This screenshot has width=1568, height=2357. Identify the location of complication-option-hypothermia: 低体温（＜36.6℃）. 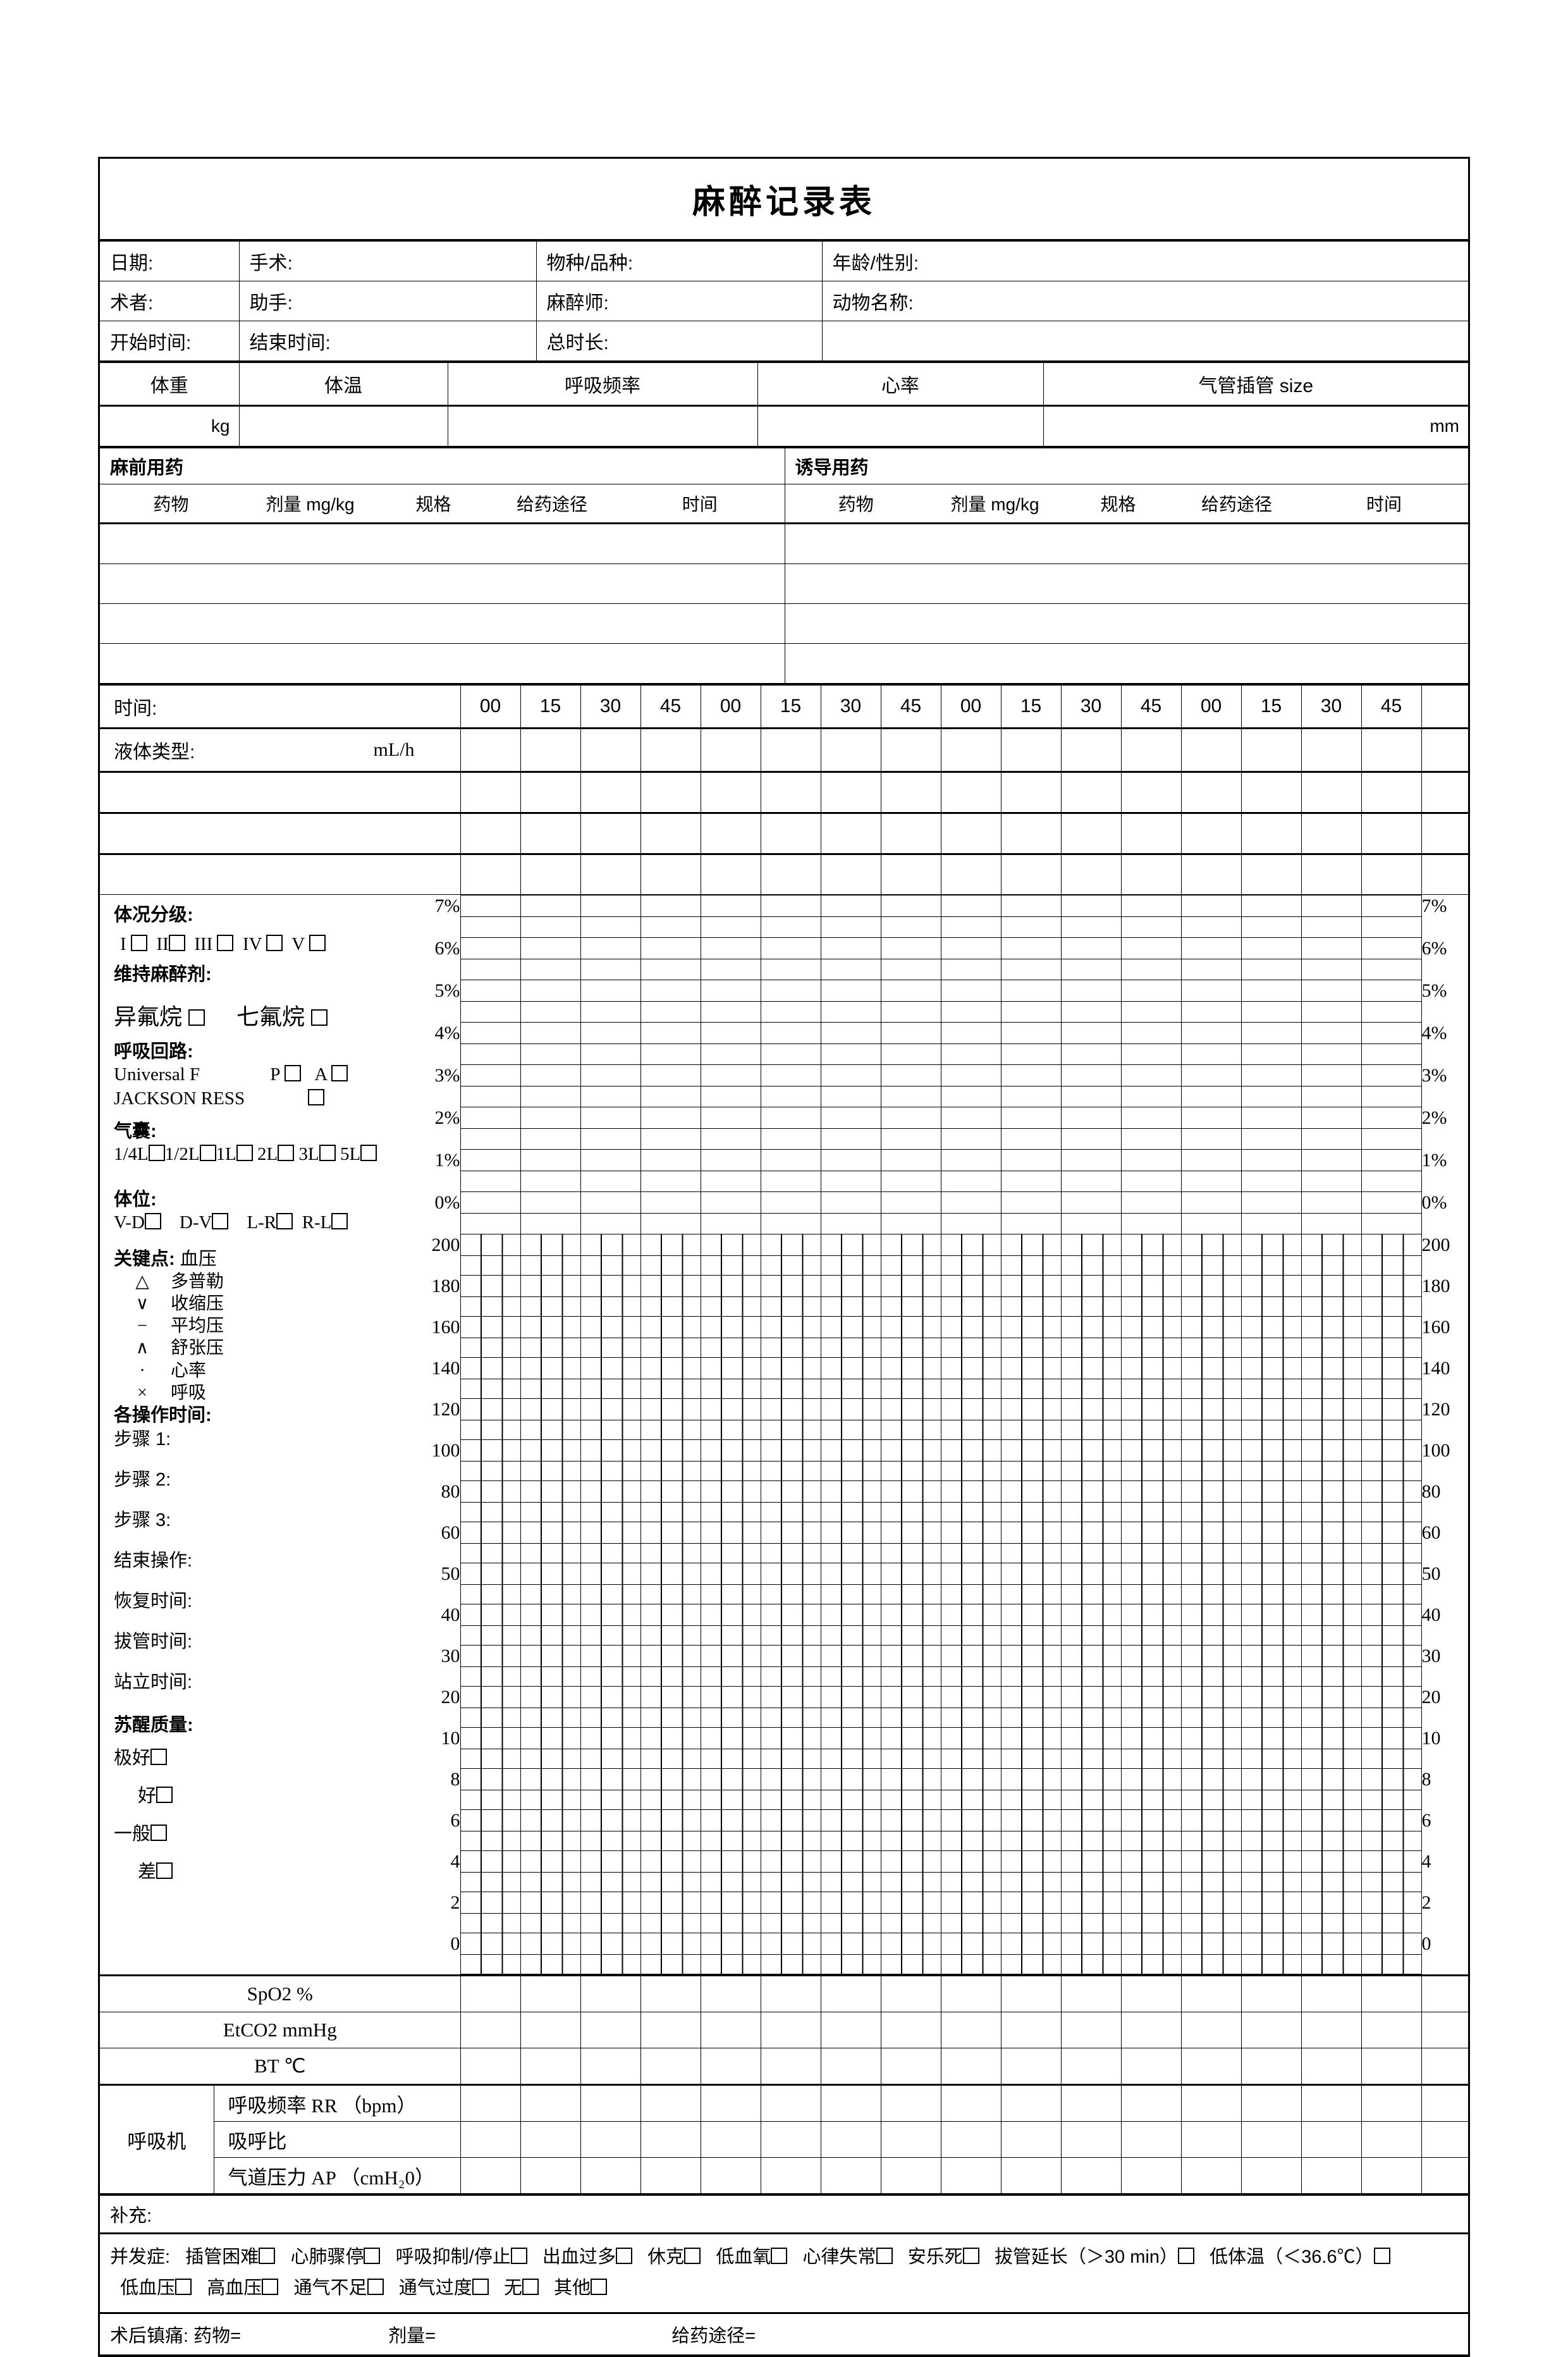
(1294, 2257).